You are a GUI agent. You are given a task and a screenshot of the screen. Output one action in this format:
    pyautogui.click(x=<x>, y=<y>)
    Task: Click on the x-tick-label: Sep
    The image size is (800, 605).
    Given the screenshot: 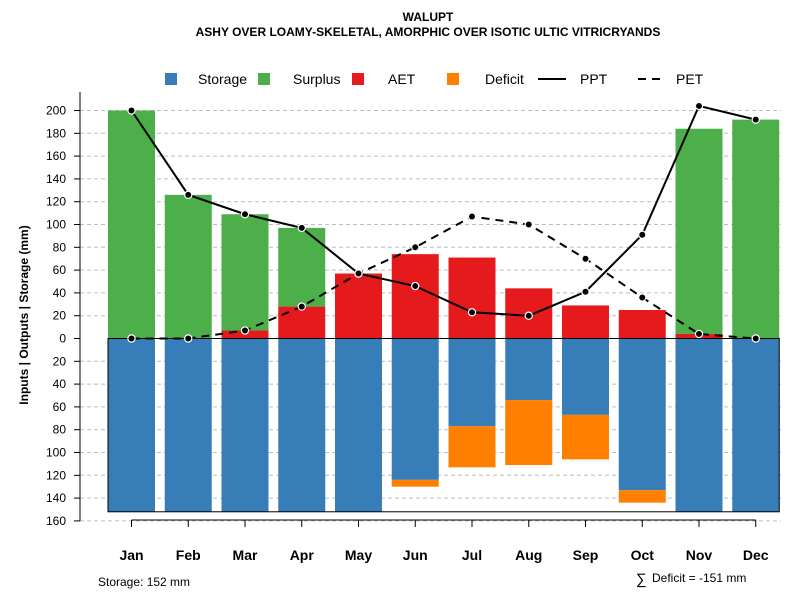 What is the action you would take?
    pyautogui.click(x=586, y=555)
    